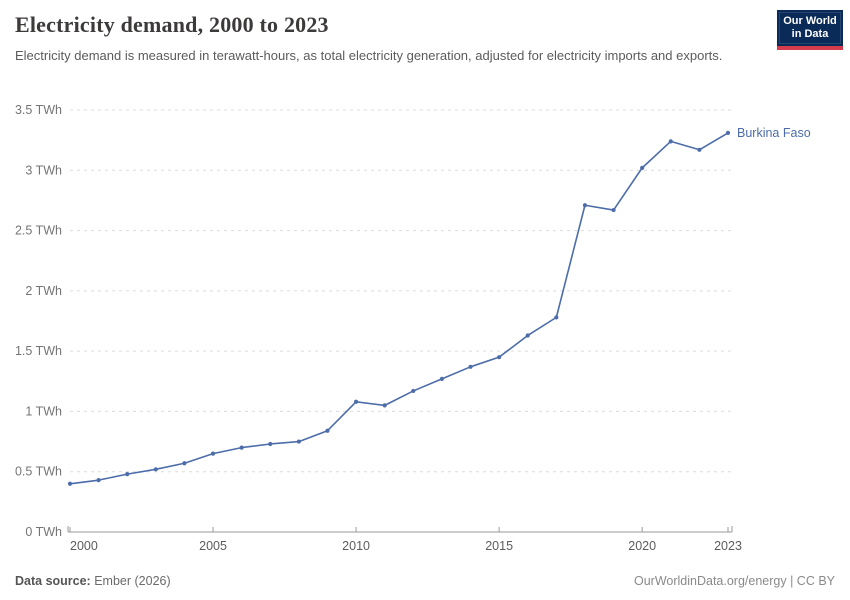 The height and width of the screenshot is (600, 850). What do you see at coordinates (172, 24) in the screenshot?
I see `page-title: Electricity demand, 2000 to 2023` at bounding box center [172, 24].